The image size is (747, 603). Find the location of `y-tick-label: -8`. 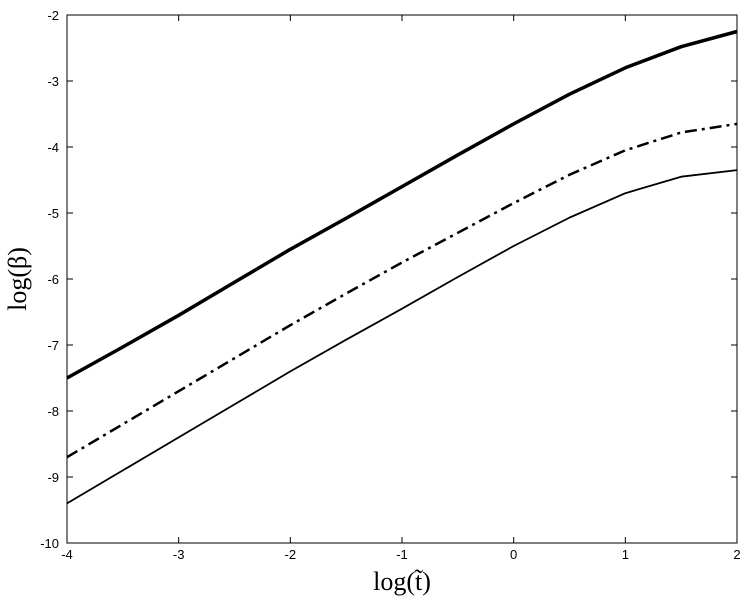

y-tick-label: -8 is located at coordinates (53, 411).